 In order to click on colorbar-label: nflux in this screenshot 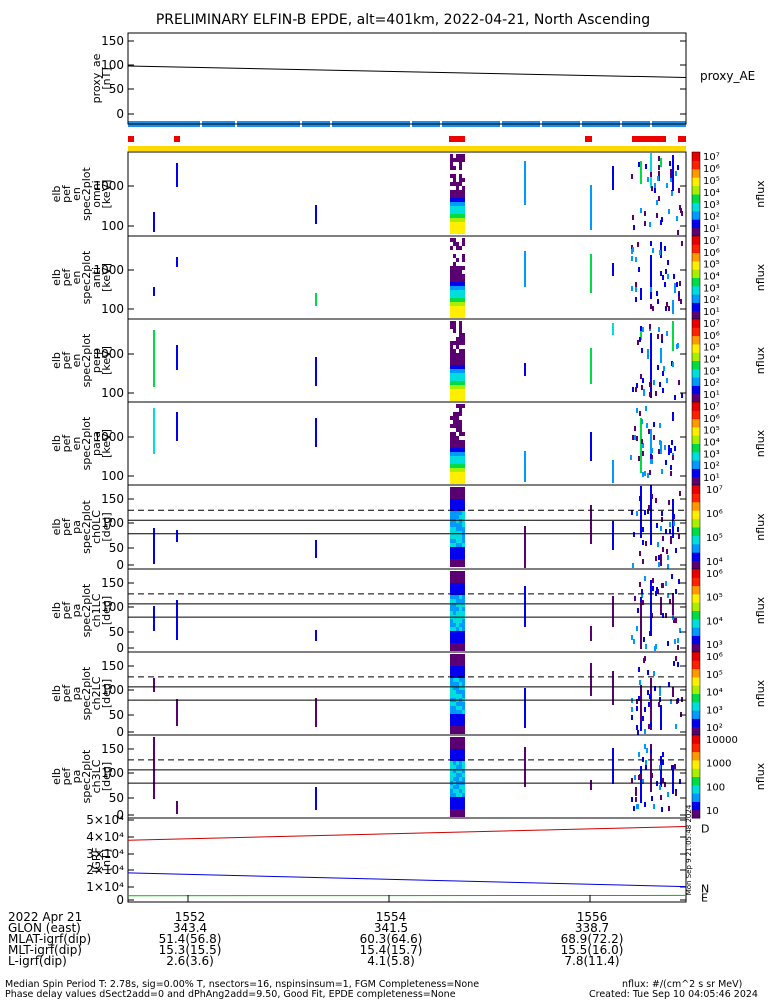, I will do `click(760, 194)`.